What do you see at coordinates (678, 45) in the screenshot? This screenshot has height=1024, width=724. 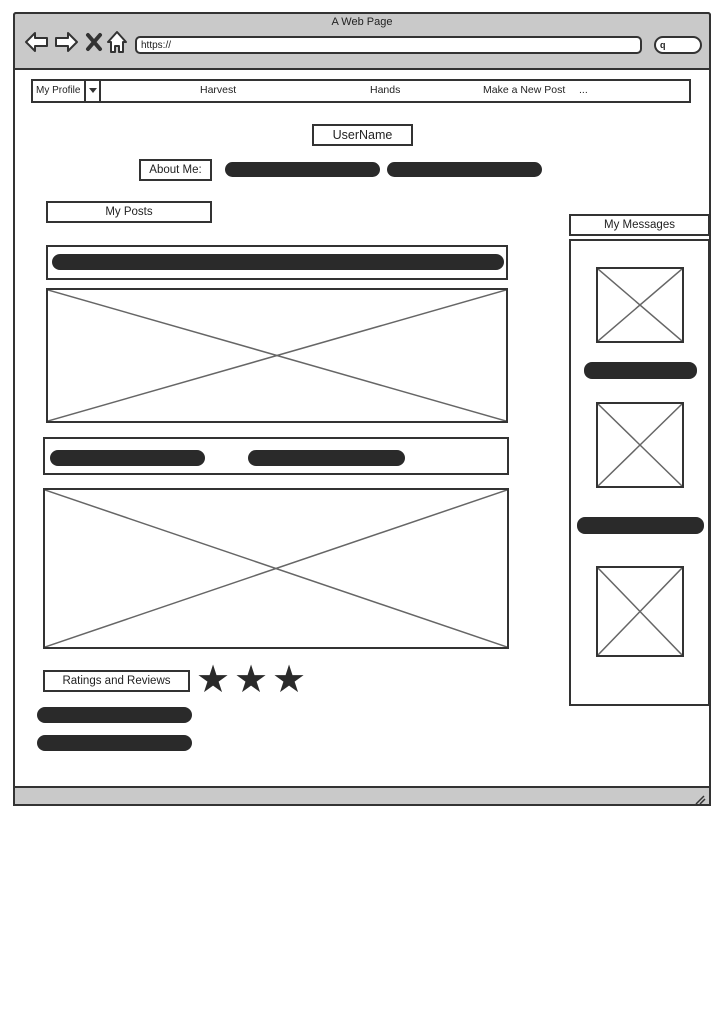 I see `search-field: q` at bounding box center [678, 45].